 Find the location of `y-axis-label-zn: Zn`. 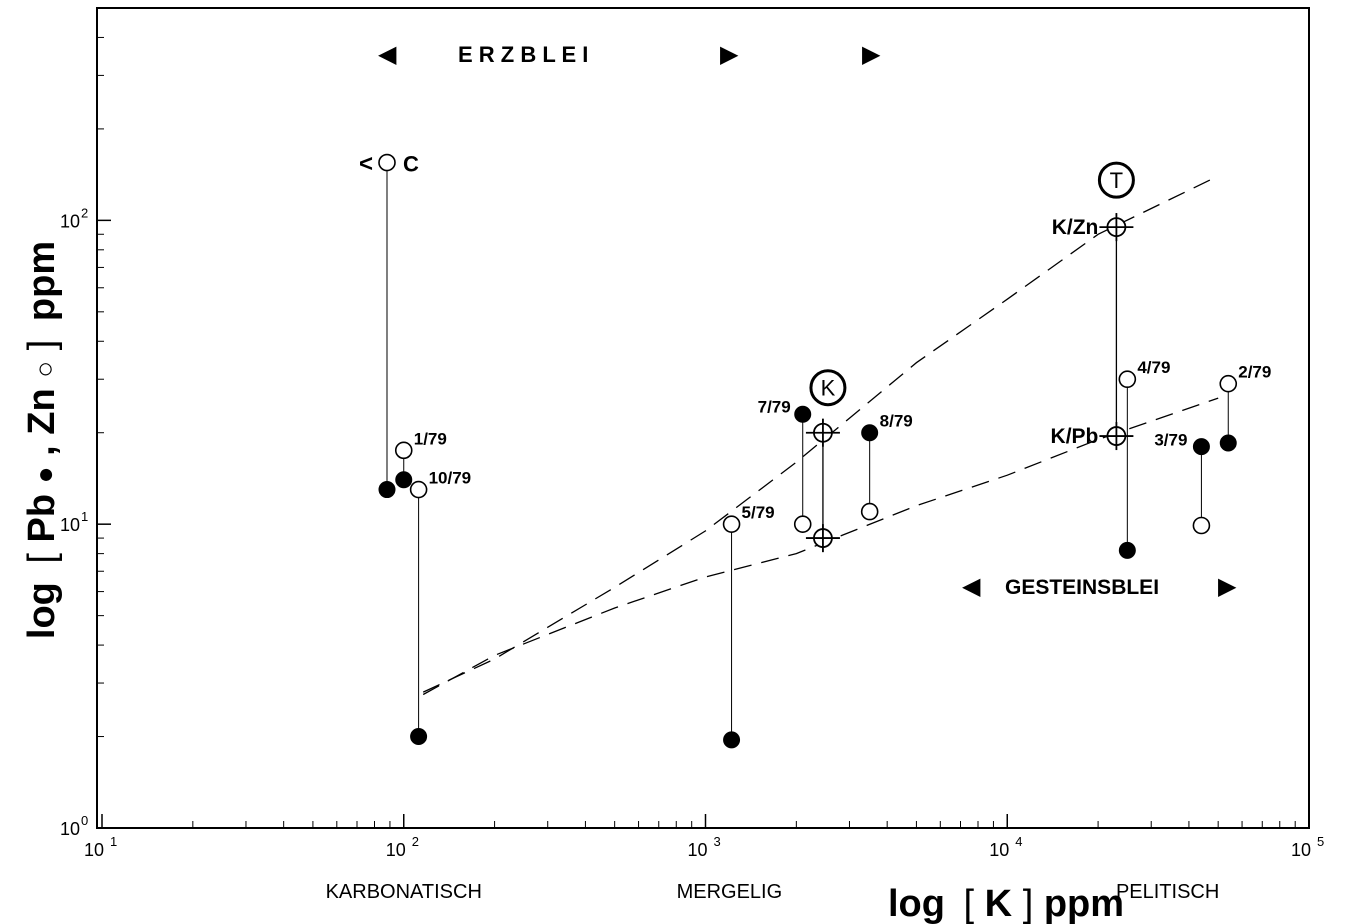

y-axis-label-zn: Zn is located at coordinates (42, 411).